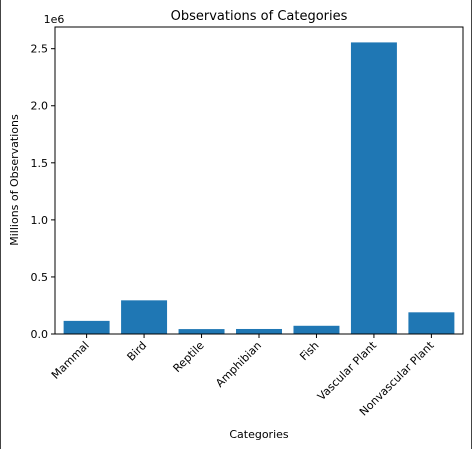 The image size is (472, 449). I want to click on x-tick-label: Amphibian, so click(238, 364).